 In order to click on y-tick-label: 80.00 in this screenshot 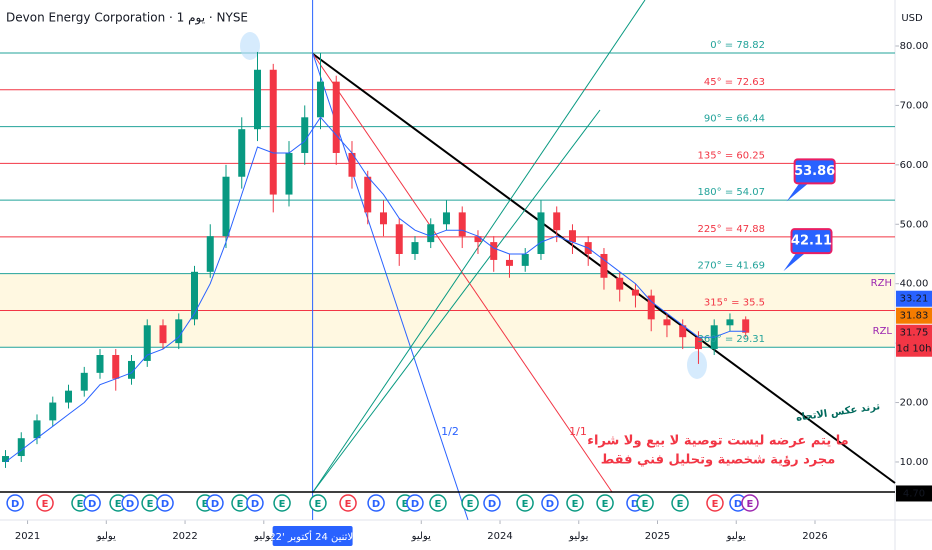, I will do `click(914, 46)`.